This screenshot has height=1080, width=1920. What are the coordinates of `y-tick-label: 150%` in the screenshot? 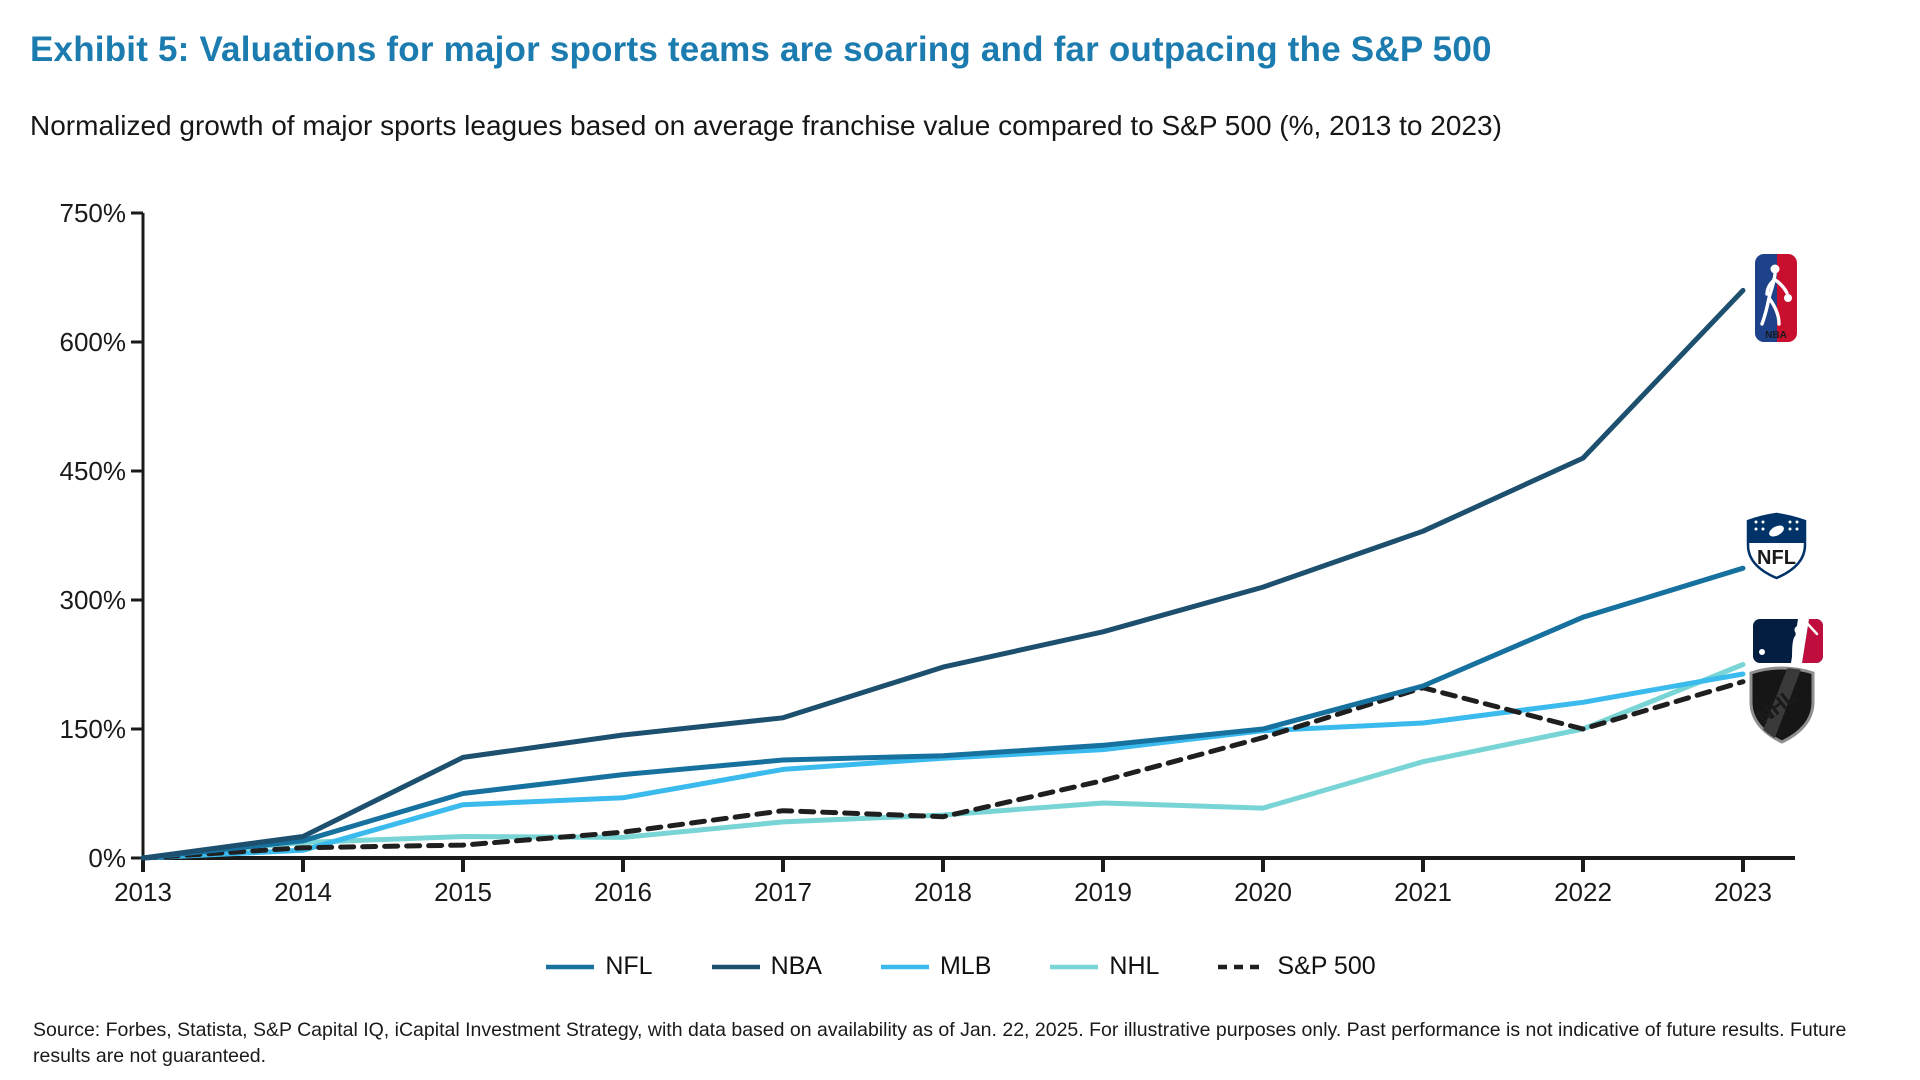 It's located at (93, 729).